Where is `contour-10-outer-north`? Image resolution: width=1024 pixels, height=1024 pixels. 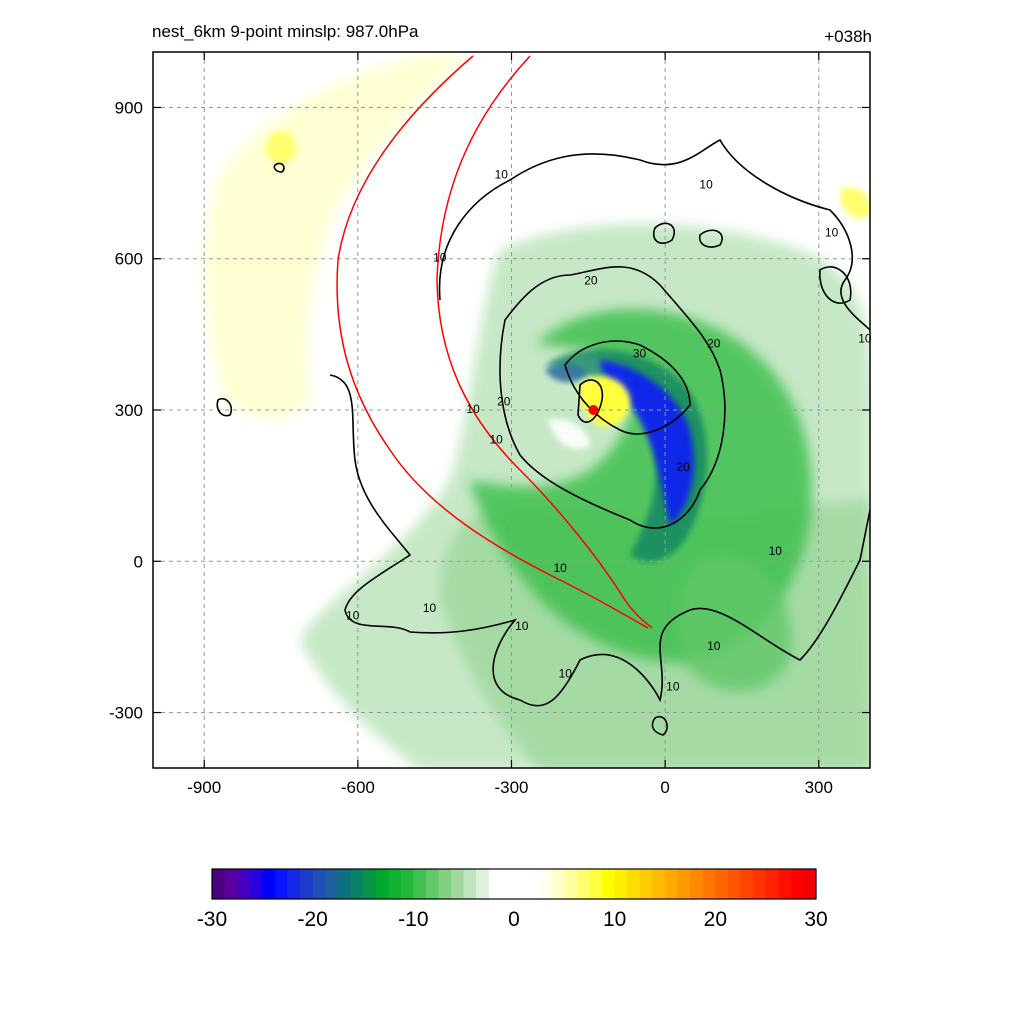
contour-10-outer-north is located at coordinates (654, 234).